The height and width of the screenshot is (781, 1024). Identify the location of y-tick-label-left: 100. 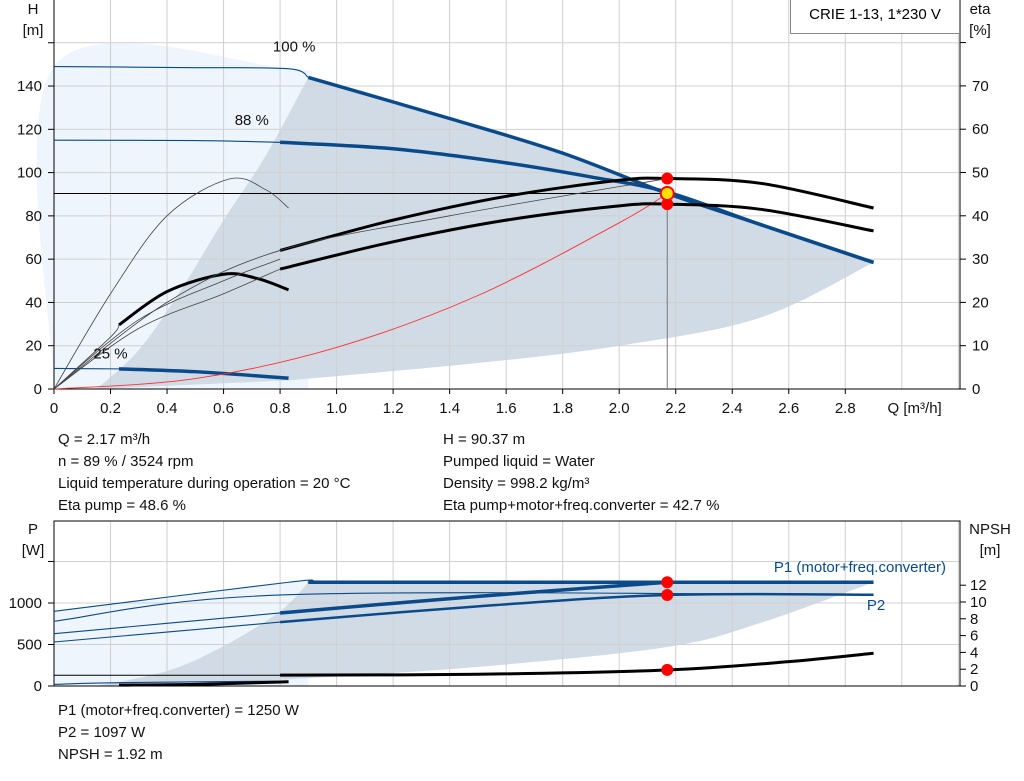
(29, 173).